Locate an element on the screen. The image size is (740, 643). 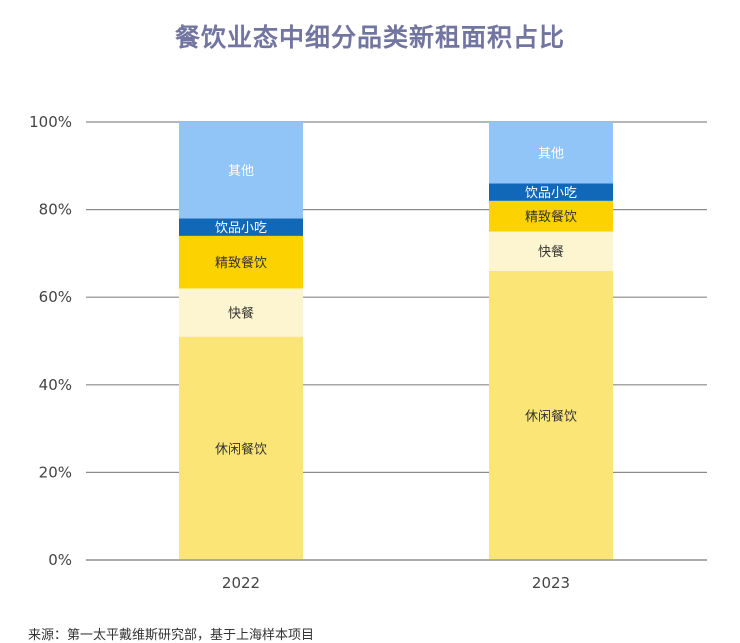
y-tick-label: 20% is located at coordinates (55, 472).